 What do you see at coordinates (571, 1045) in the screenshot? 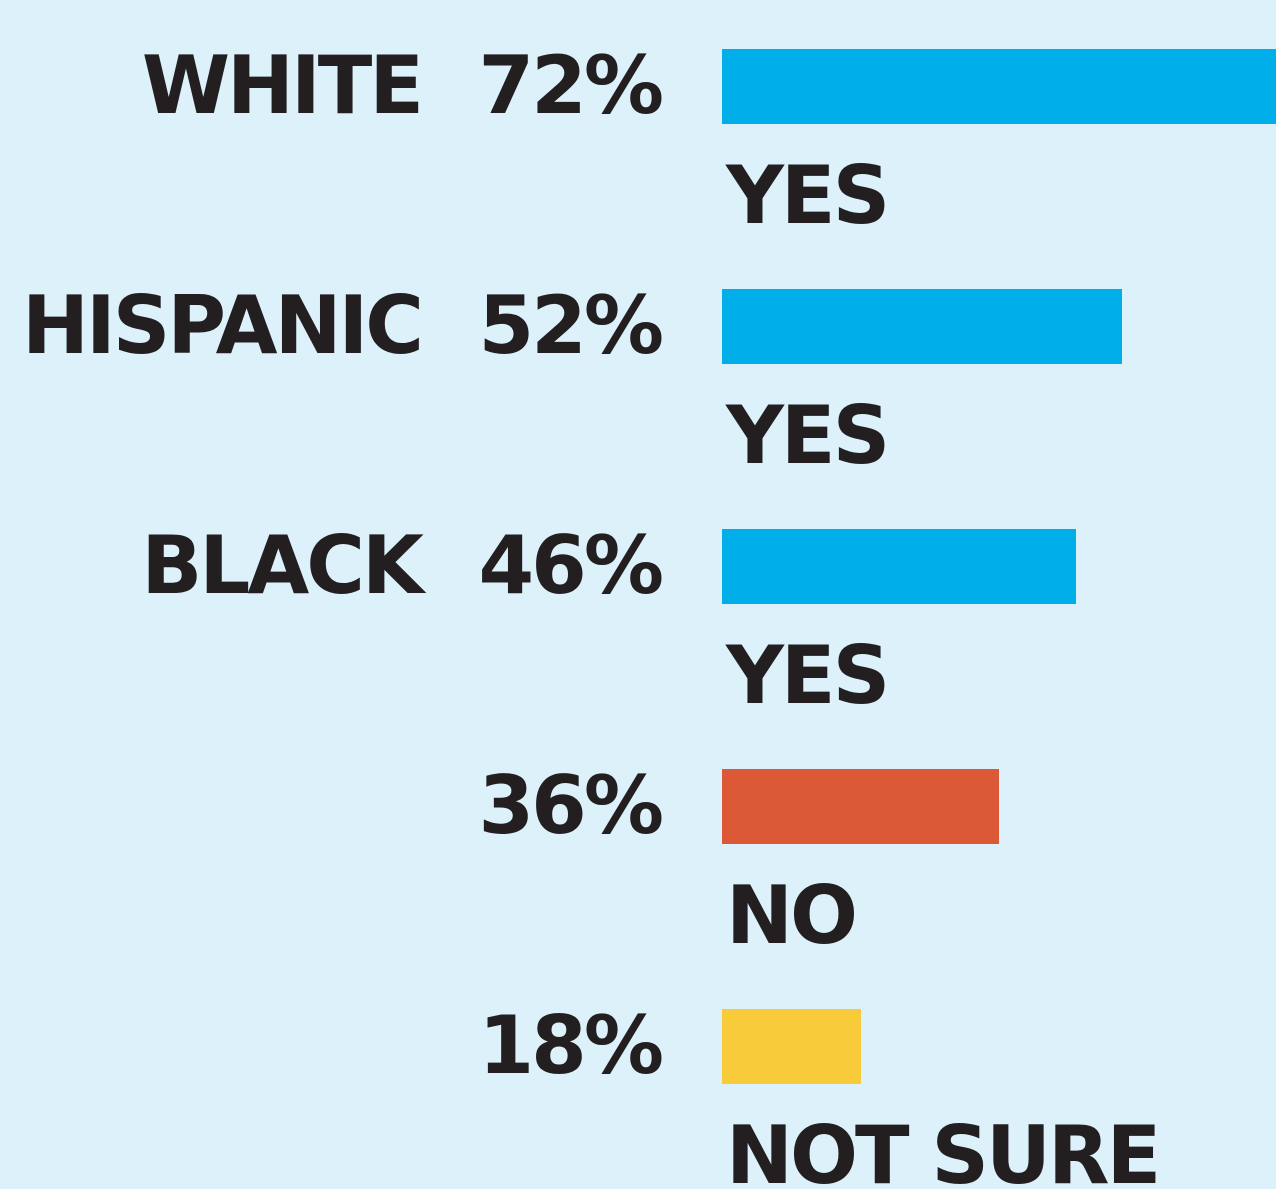
I see `percent-label: 18%` at bounding box center [571, 1045].